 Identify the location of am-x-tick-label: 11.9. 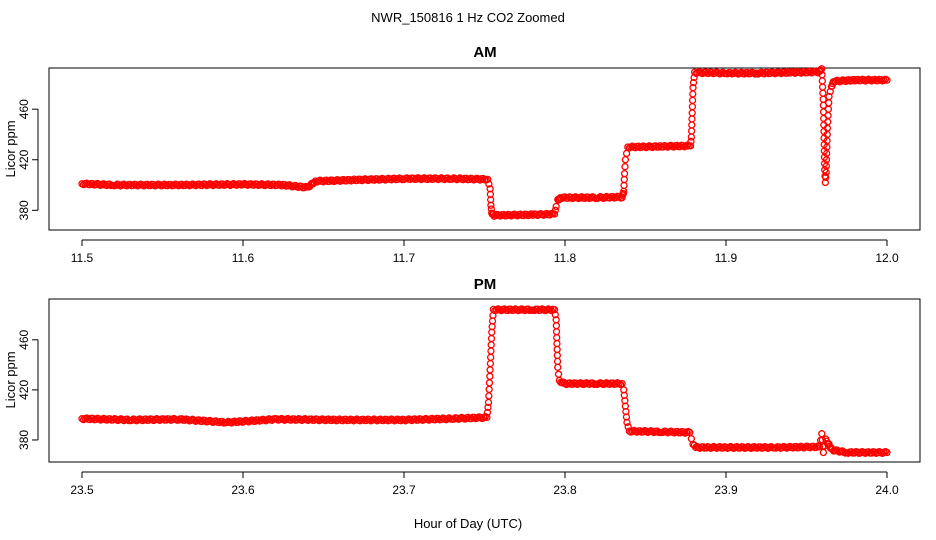
(726, 258).